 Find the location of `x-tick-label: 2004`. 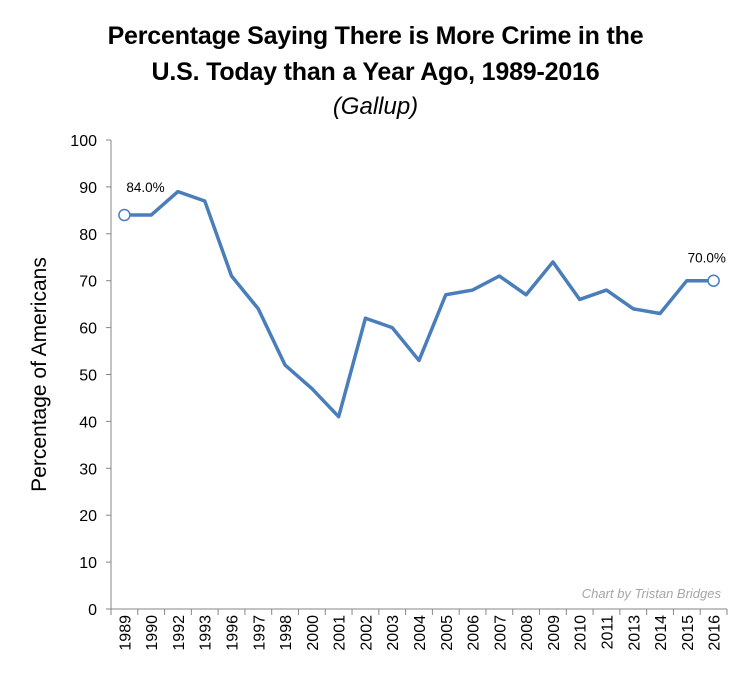

x-tick-label: 2004 is located at coordinates (420, 633).